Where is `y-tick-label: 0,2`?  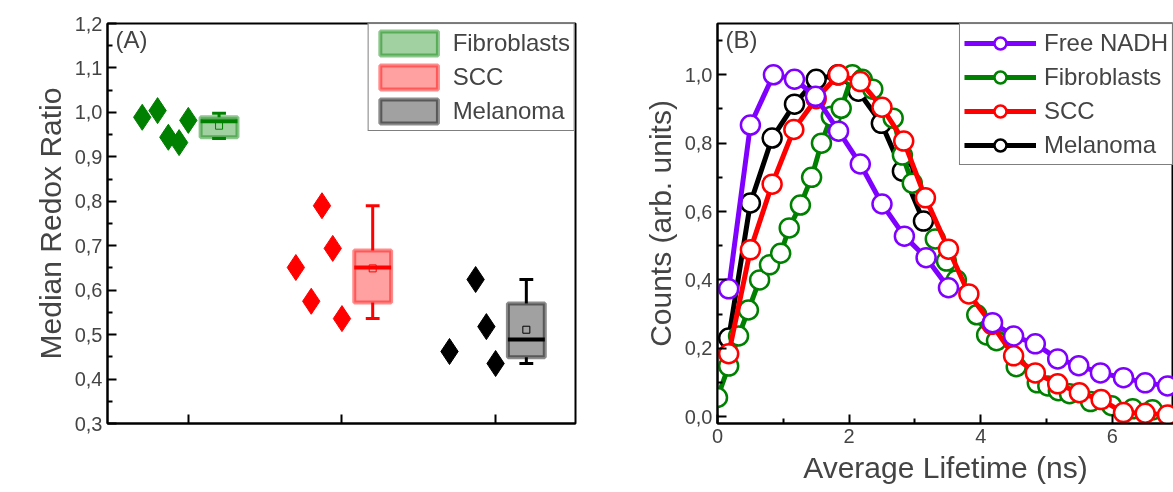 y-tick-label: 0,2 is located at coordinates (698, 348).